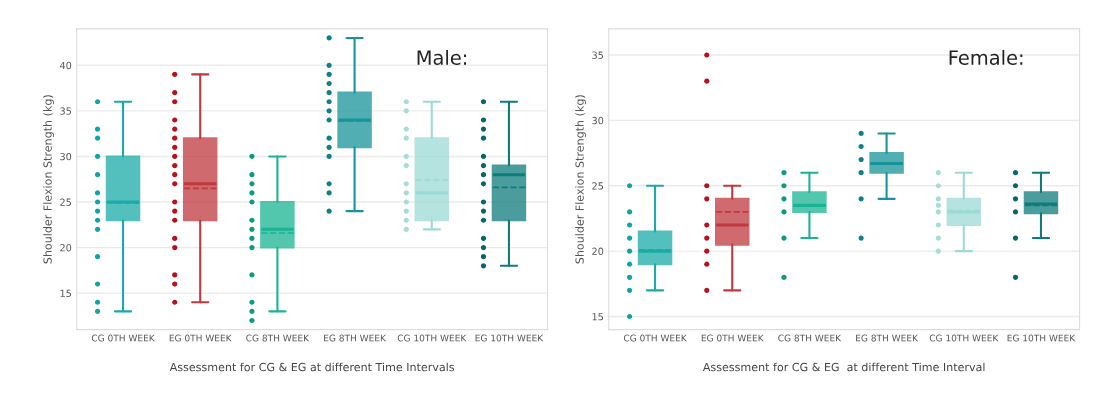  What do you see at coordinates (843, 367) in the screenshot?
I see `x-axis-title: Assessment for CG & EG at different Time Interval` at bounding box center [843, 367].